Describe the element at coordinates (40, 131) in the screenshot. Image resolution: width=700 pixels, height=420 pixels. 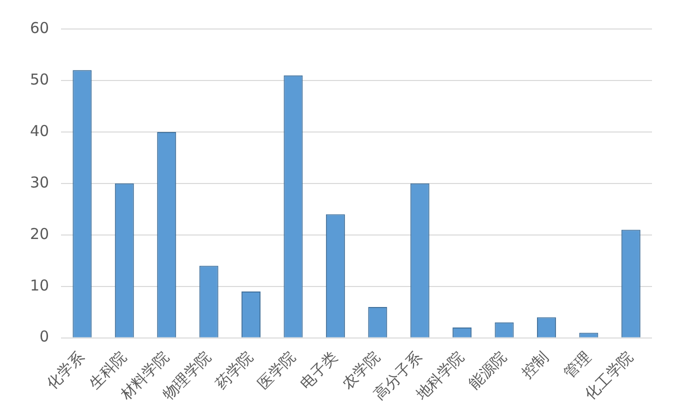
I see `y-tick-label: 40` at that location.